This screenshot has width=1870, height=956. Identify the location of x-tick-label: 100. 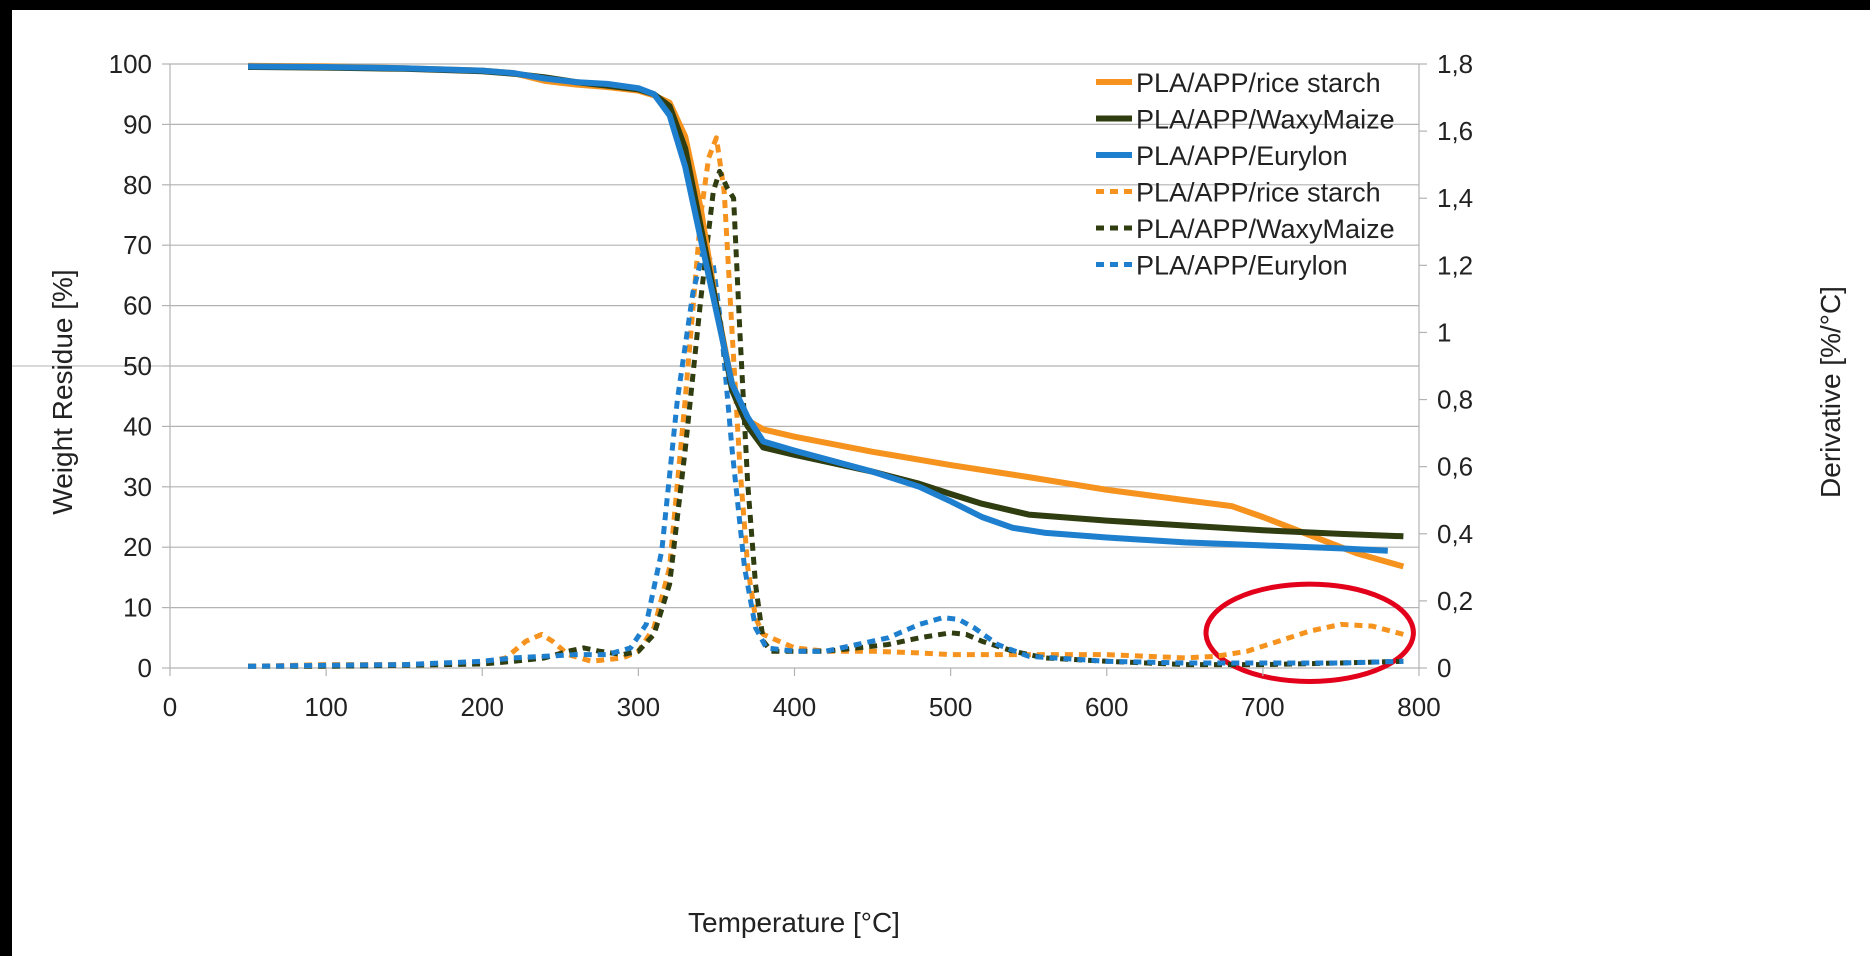
(325, 707).